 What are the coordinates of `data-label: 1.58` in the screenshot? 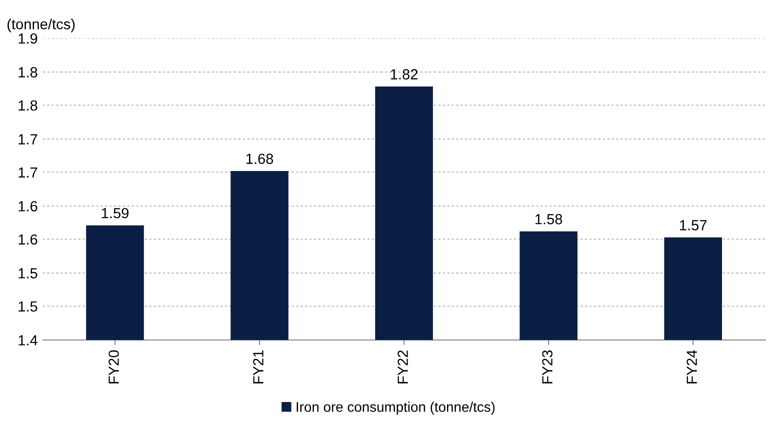 It's located at (548, 219).